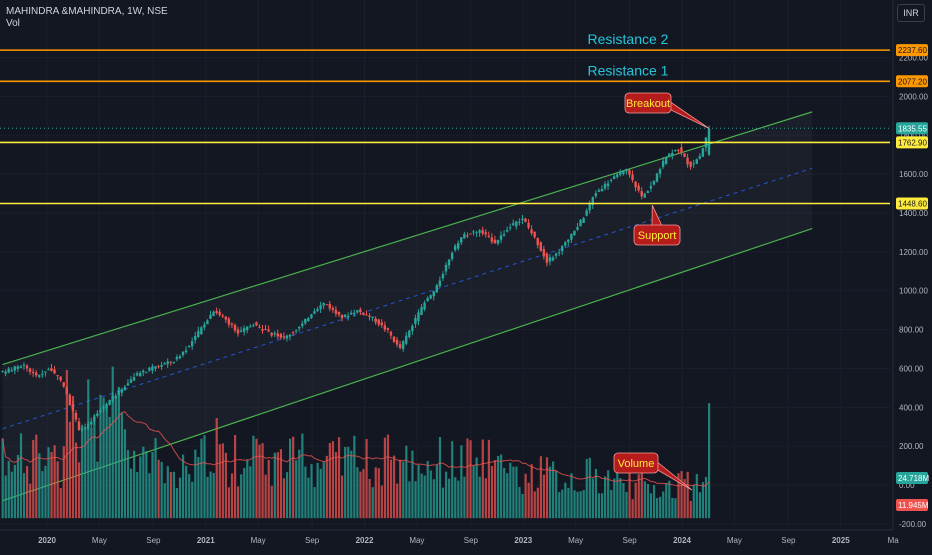  I want to click on support-callout-box, so click(657, 235).